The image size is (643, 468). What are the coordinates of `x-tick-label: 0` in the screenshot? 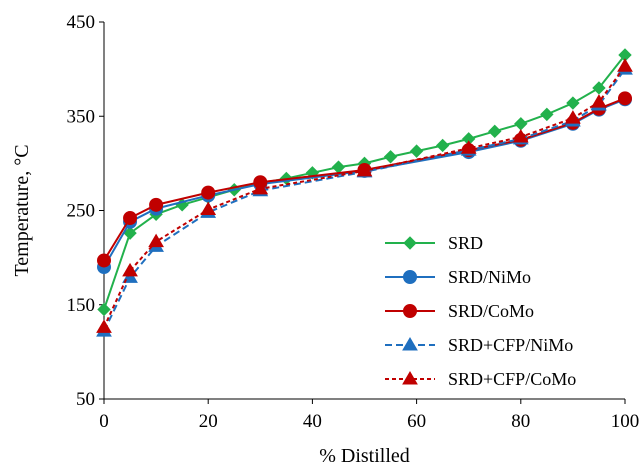 It's located at (104, 421).